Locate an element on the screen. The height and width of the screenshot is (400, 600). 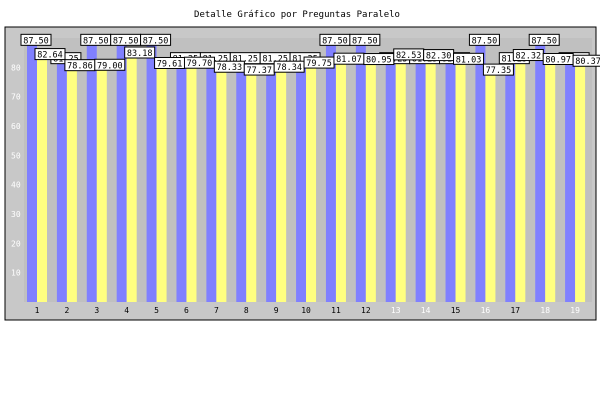
data-label: 82.64 is located at coordinates (50, 54).